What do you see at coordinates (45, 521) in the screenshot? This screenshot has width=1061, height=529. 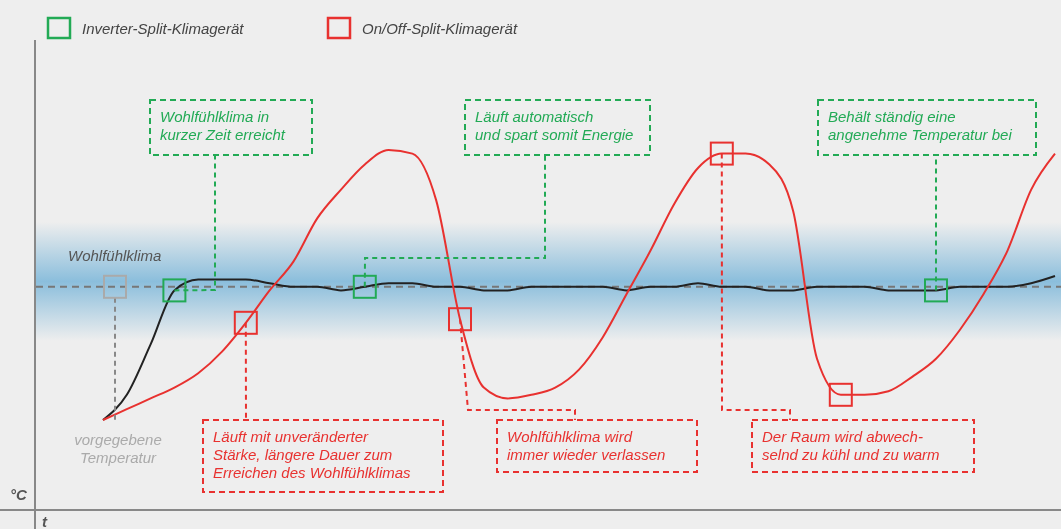 I see `x-axis-title: t` at bounding box center [45, 521].